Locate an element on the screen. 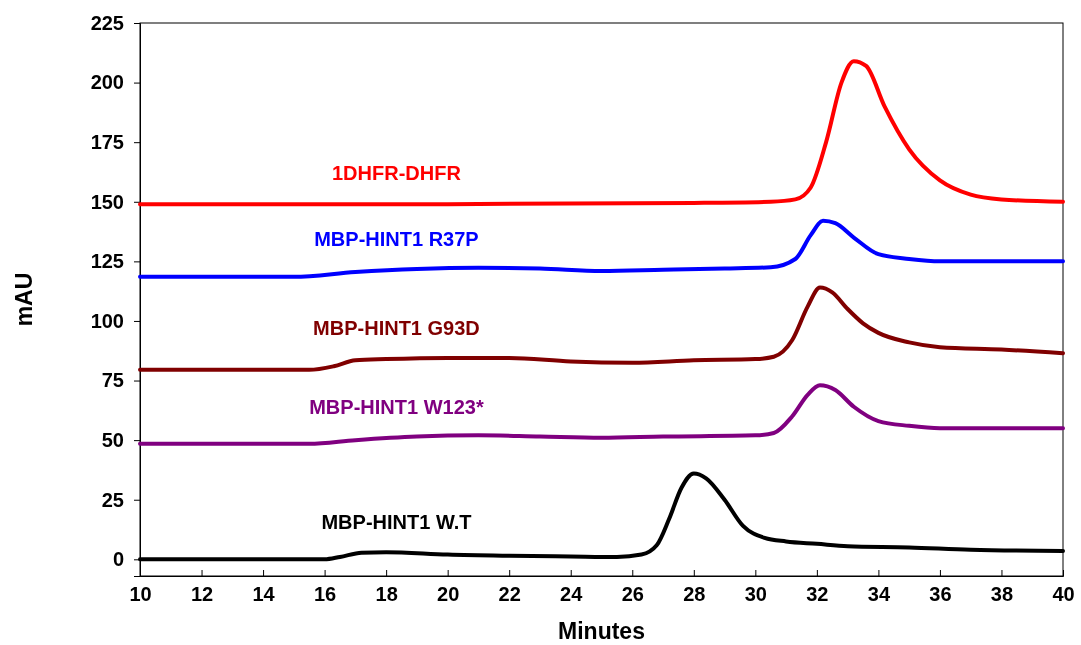 The width and height of the screenshot is (1081, 645). x-tick-label: 18 is located at coordinates (386, 594).